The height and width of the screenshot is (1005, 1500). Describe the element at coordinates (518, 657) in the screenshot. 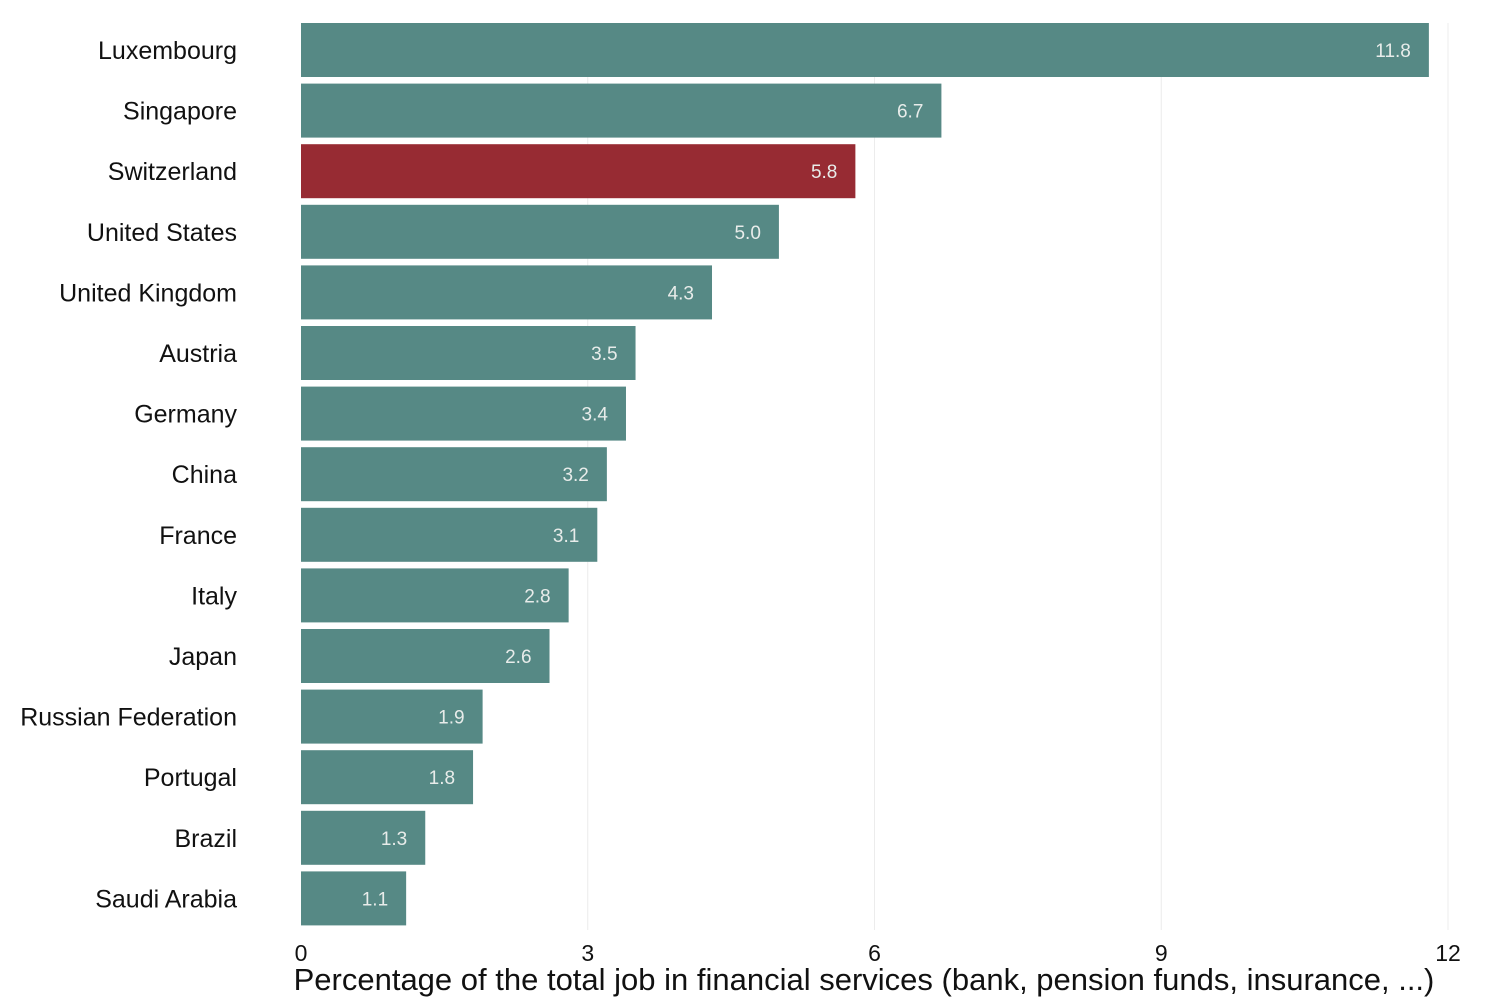

I see `value-label-japan: 2.6` at that location.